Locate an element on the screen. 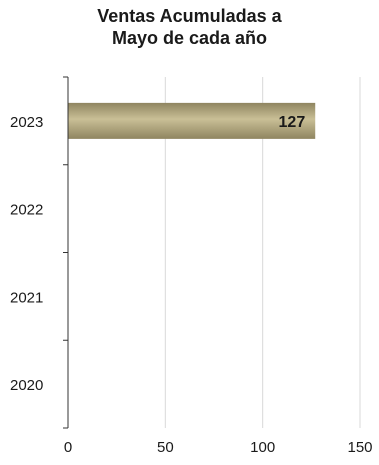 This screenshot has height=465, width=379. y-tick-label-2023: 2023 is located at coordinates (26, 122).